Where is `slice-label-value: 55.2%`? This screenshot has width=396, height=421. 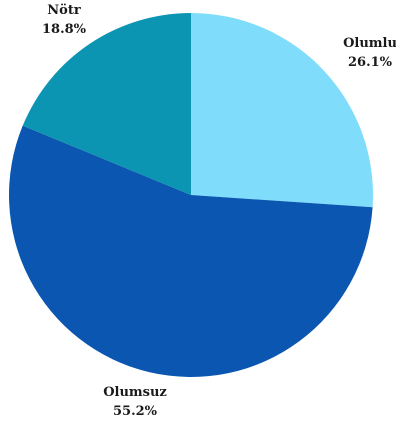 slice-label-value: 55.2% is located at coordinates (135, 411).